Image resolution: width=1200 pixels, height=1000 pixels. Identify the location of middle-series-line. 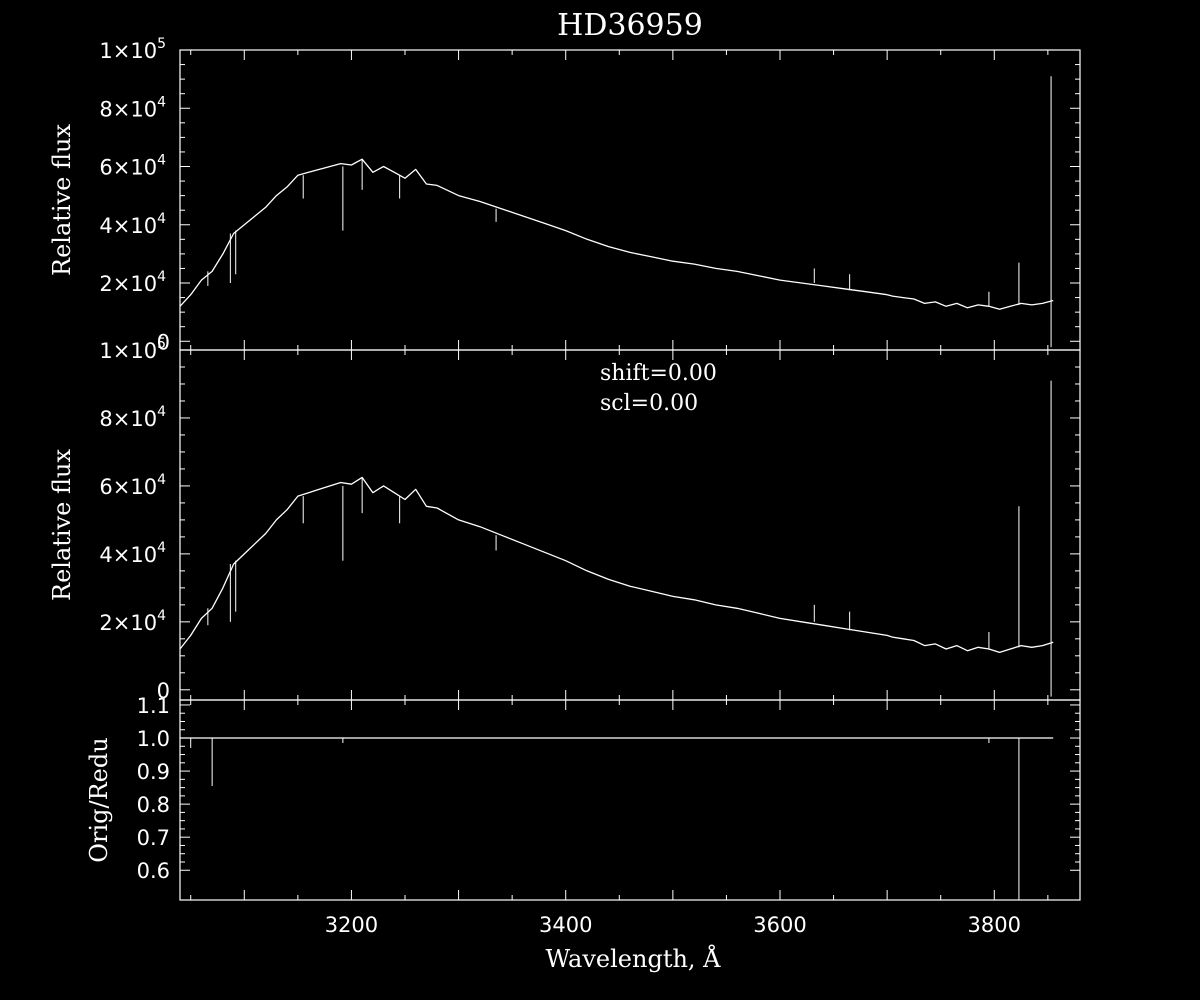
(616, 565).